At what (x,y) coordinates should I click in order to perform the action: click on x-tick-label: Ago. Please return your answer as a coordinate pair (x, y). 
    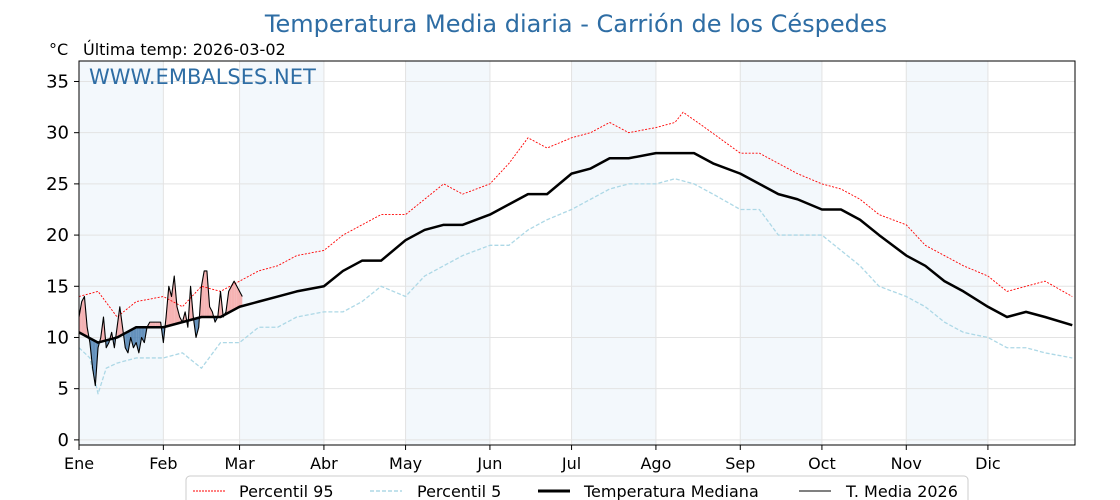
    Looking at the image, I should click on (655, 463).